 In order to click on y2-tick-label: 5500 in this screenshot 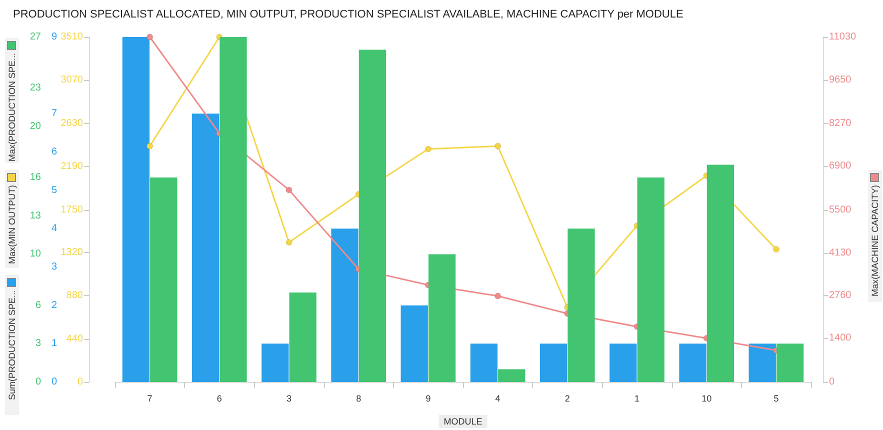, I will do `click(840, 210)`.